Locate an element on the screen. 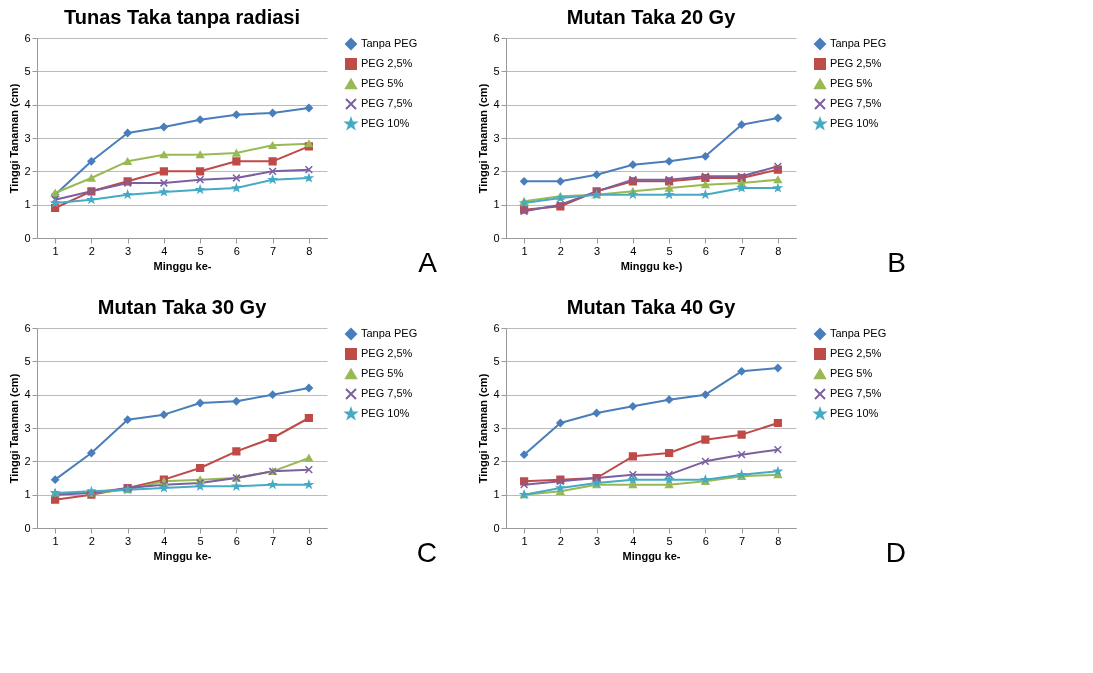  text: A is located at coordinates (428, 262).